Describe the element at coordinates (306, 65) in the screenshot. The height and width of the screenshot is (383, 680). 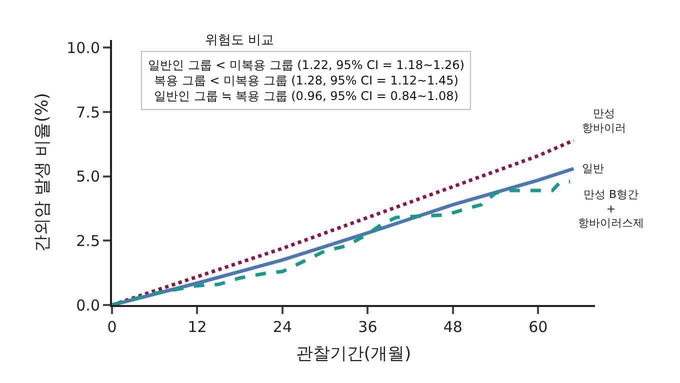
I see `annotation: 일반인 그룹 < 미복용 그룹 (1.22, 95% CI = 1.18~1.26)` at that location.